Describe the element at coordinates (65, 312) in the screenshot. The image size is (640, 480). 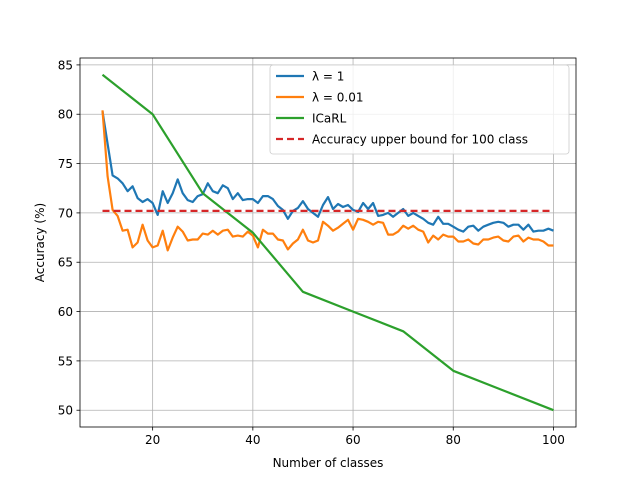
I see `y-tick-label: 60` at that location.